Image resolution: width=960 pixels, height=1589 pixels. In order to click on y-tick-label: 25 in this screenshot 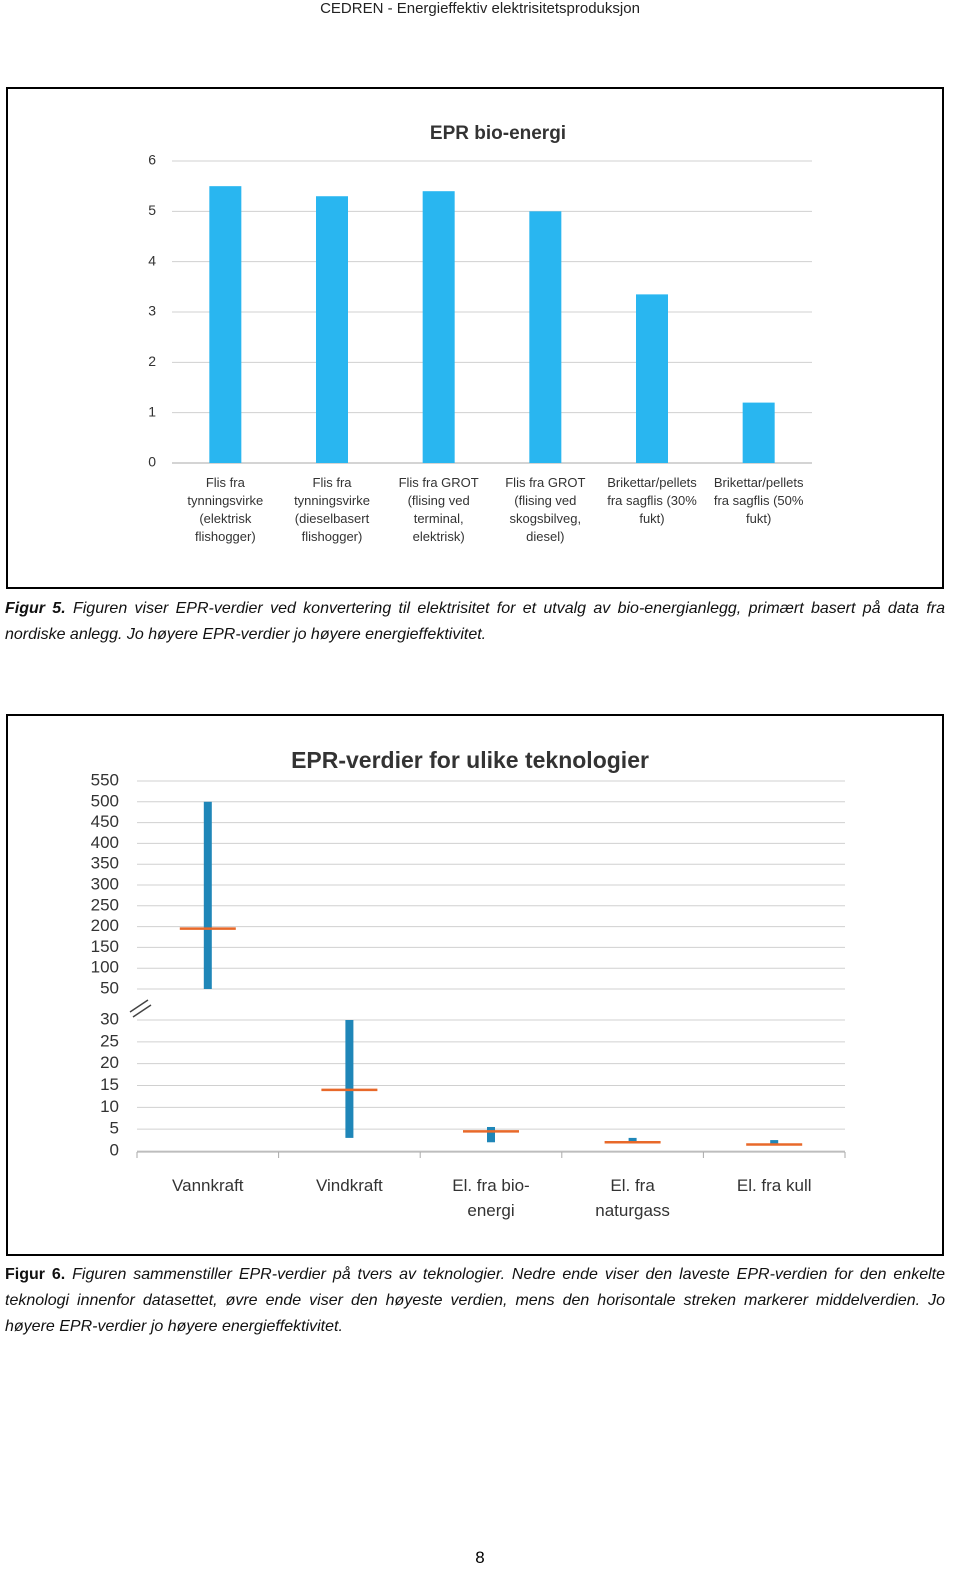, I will do `click(109, 1040)`.